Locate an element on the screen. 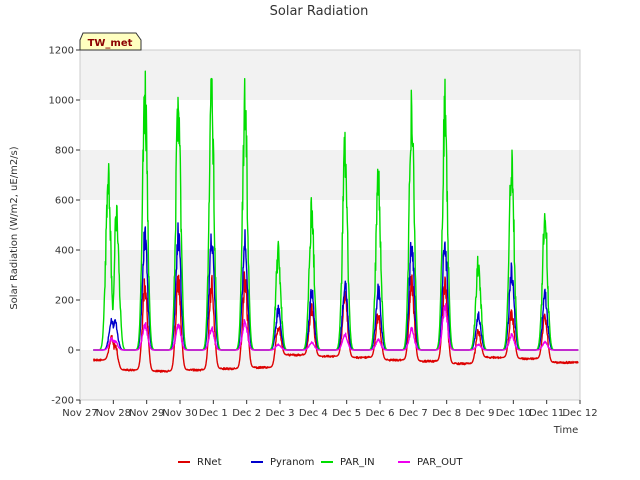  x-axis-label: Time is located at coordinates (565, 430).